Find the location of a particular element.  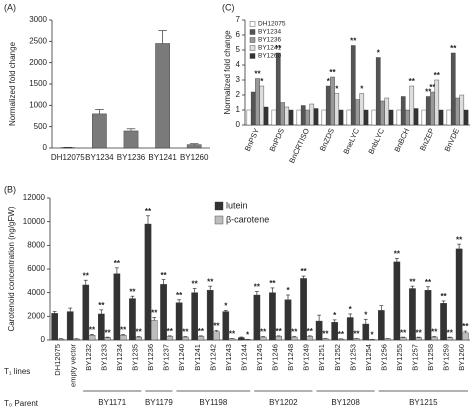

y-tick-label: 5 is located at coordinates (238, 49).